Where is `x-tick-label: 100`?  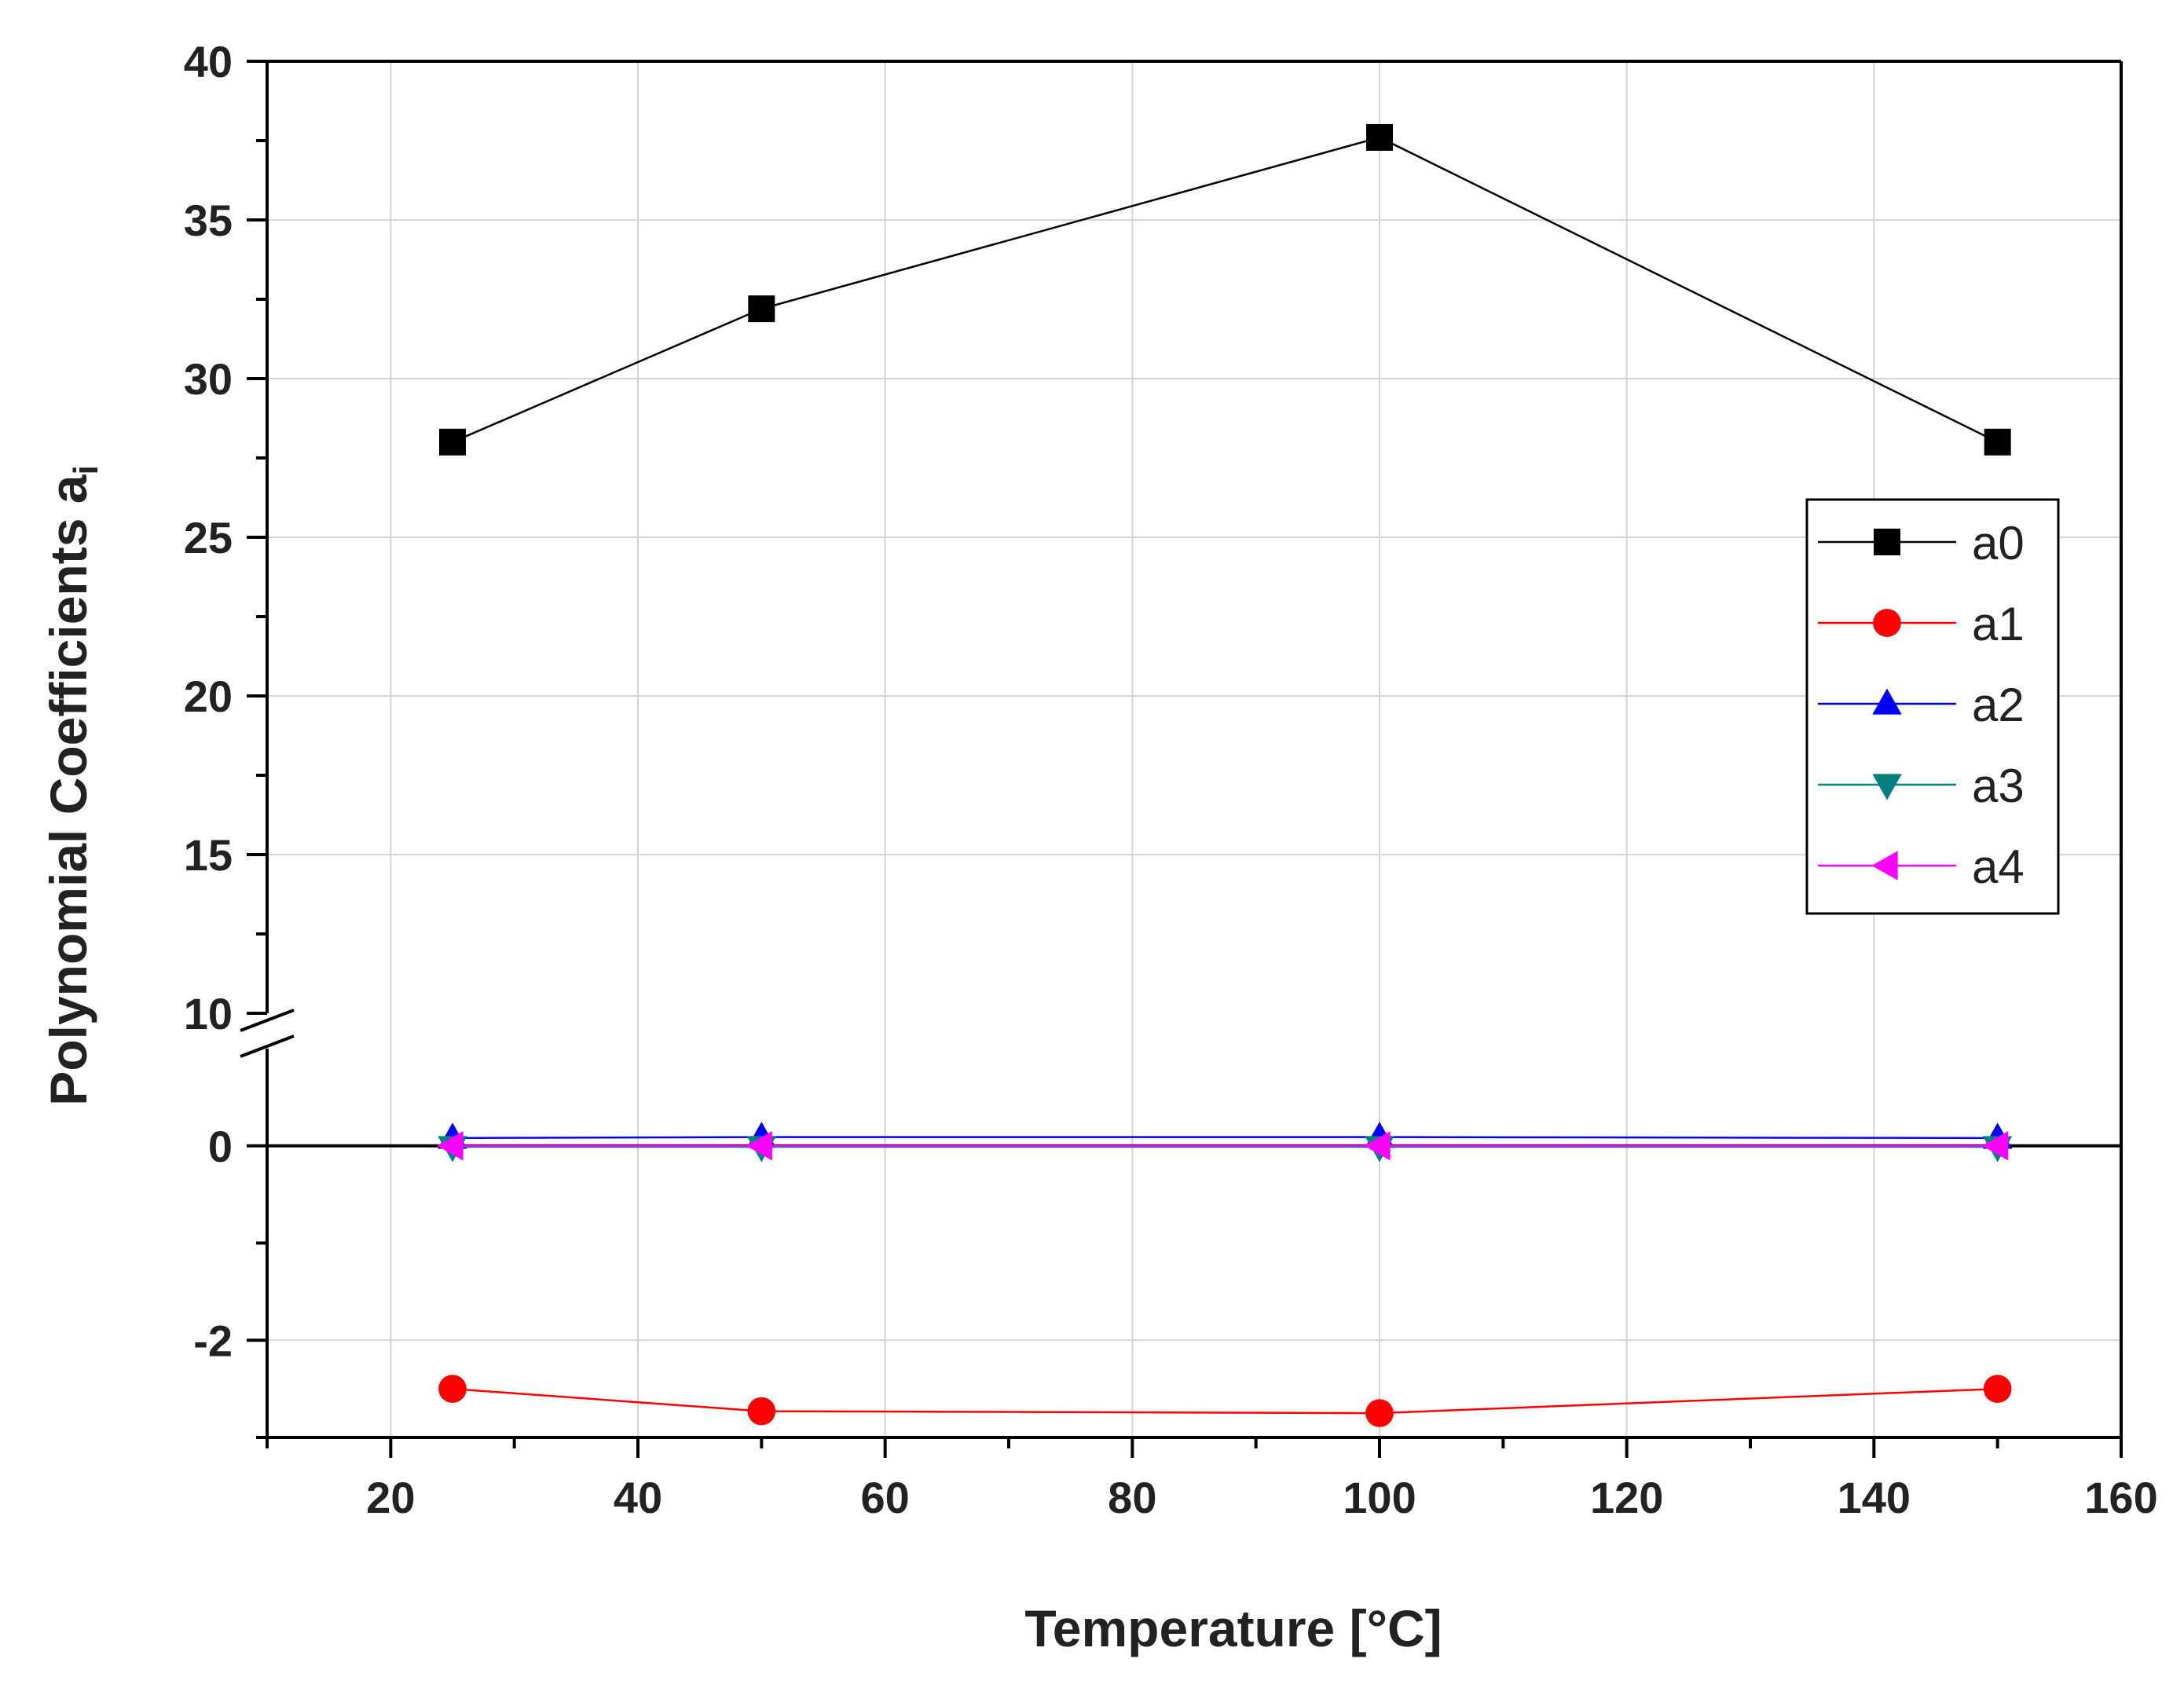
x-tick-label: 100 is located at coordinates (1379, 1497).